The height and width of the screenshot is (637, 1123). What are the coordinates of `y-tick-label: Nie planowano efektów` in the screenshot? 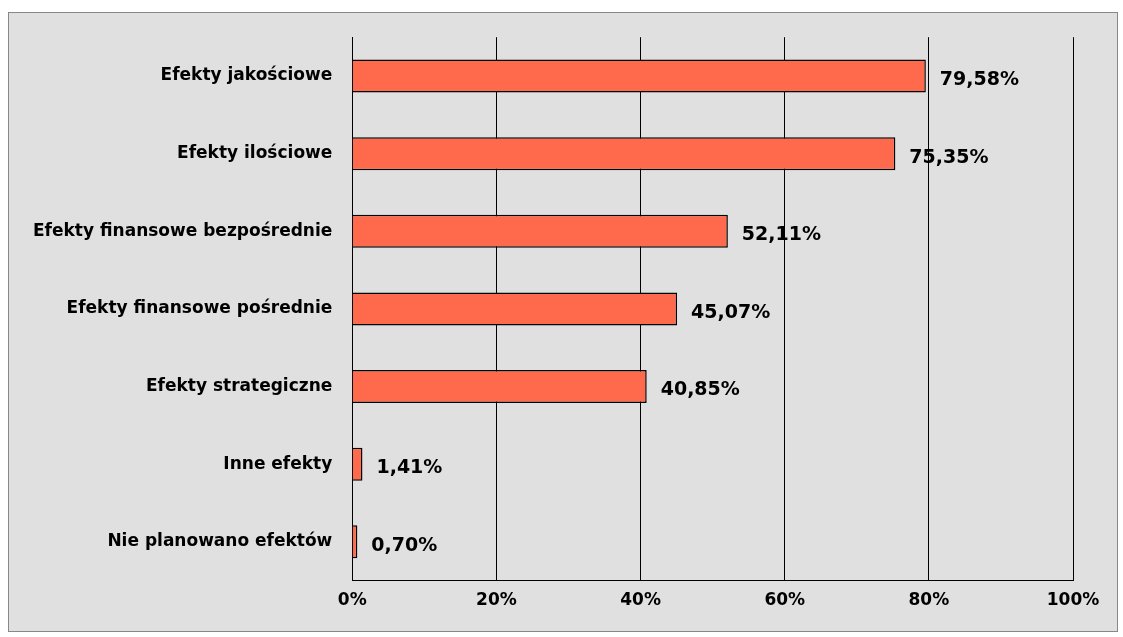 It's located at (220, 540).